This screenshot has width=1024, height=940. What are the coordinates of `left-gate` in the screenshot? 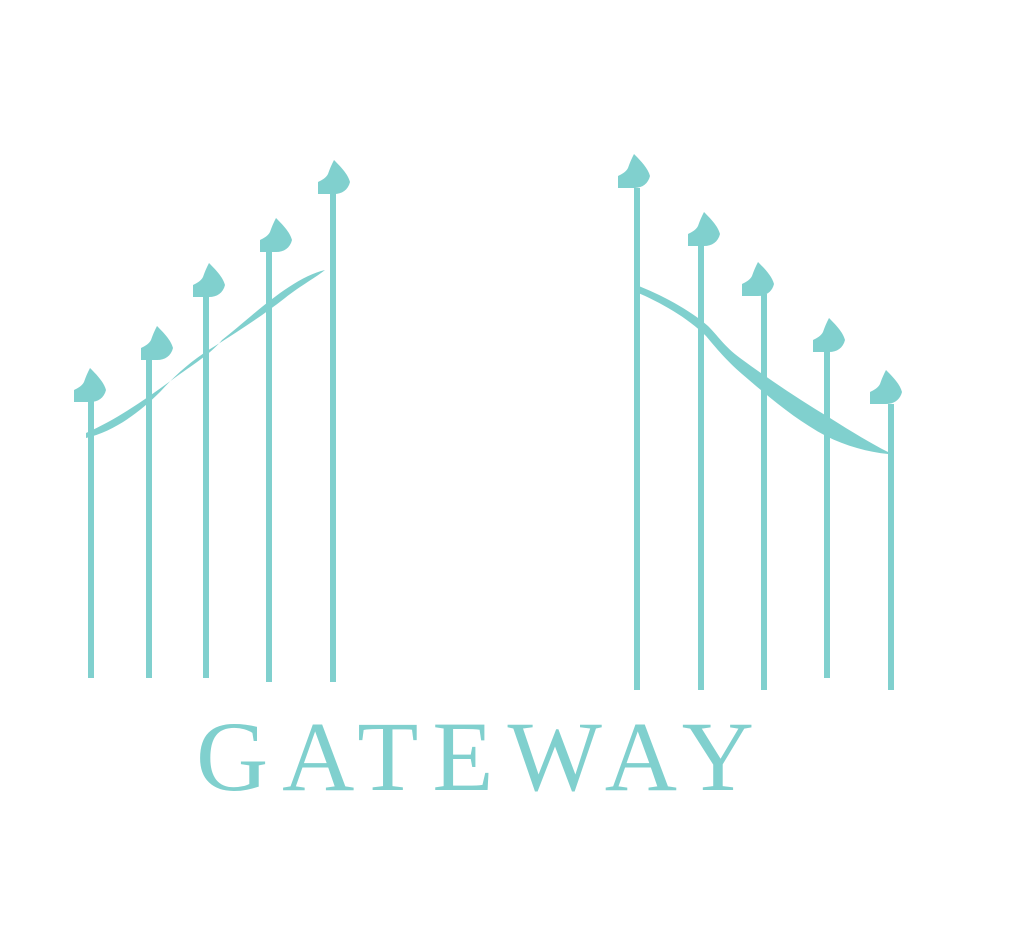 It's located at (212, 421).